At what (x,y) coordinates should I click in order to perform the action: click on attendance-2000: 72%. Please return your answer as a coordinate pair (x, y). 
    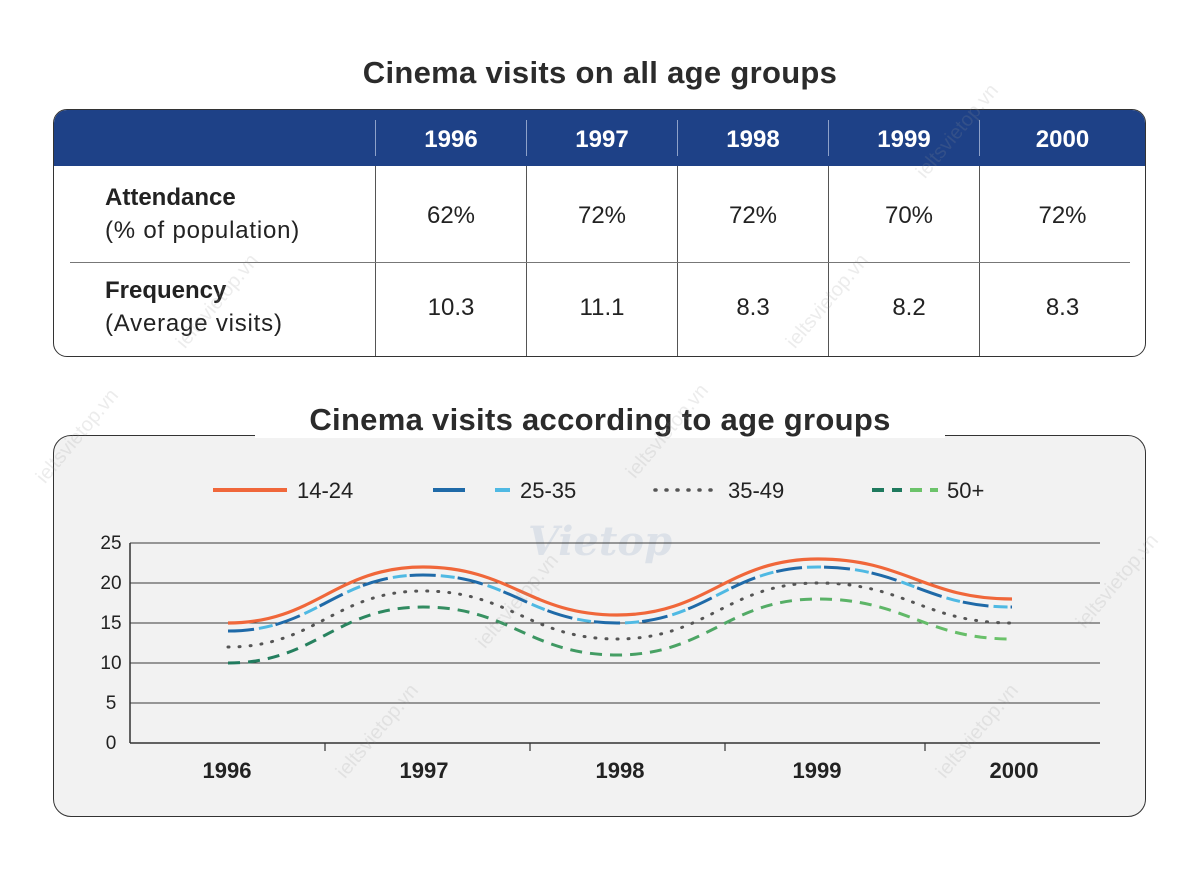
    Looking at the image, I should click on (1062, 215).